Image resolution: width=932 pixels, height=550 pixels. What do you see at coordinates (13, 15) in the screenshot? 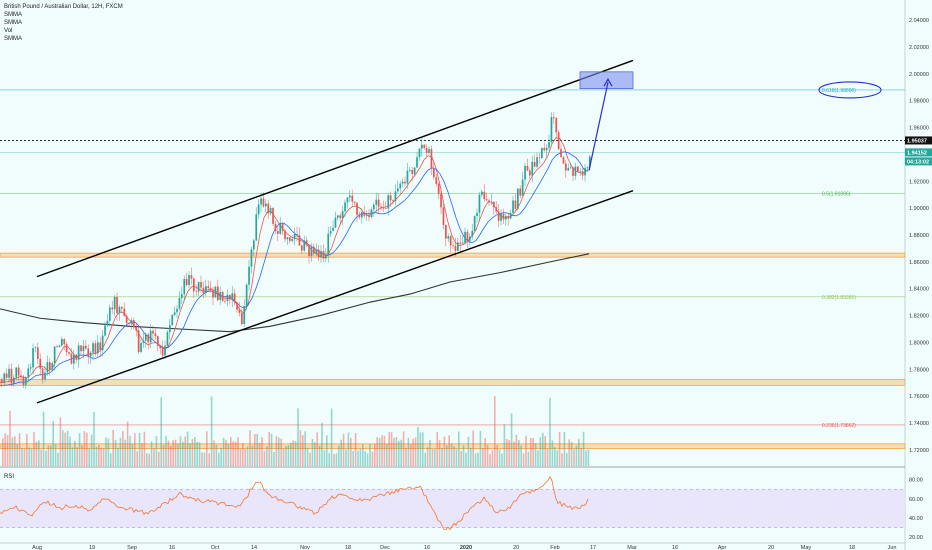
I see `indicator-smma-1: SMMA` at bounding box center [13, 15].